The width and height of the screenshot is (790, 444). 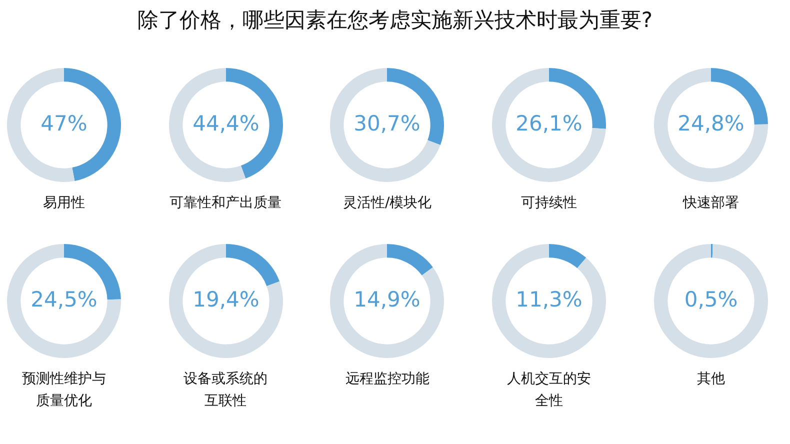 What do you see at coordinates (64, 203) in the screenshot?
I see `text: 易用性` at bounding box center [64, 203].